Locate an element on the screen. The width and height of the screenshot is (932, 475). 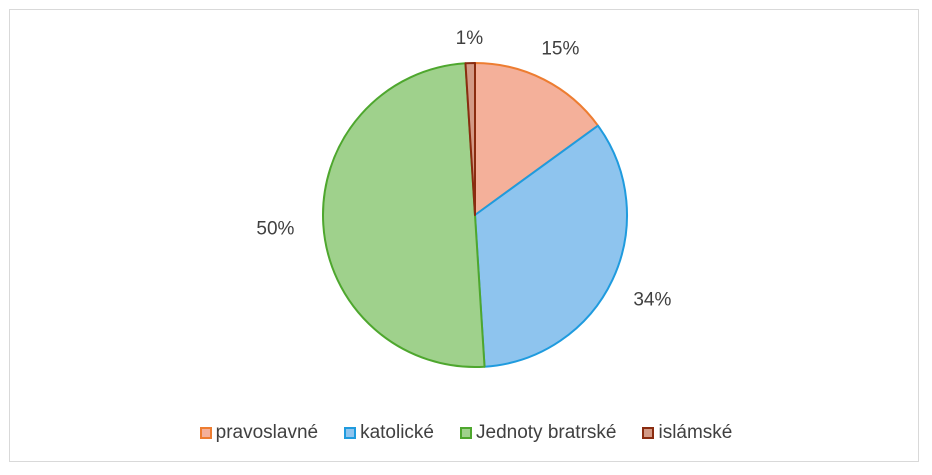
pie-slice-katolické is located at coordinates (551, 246).